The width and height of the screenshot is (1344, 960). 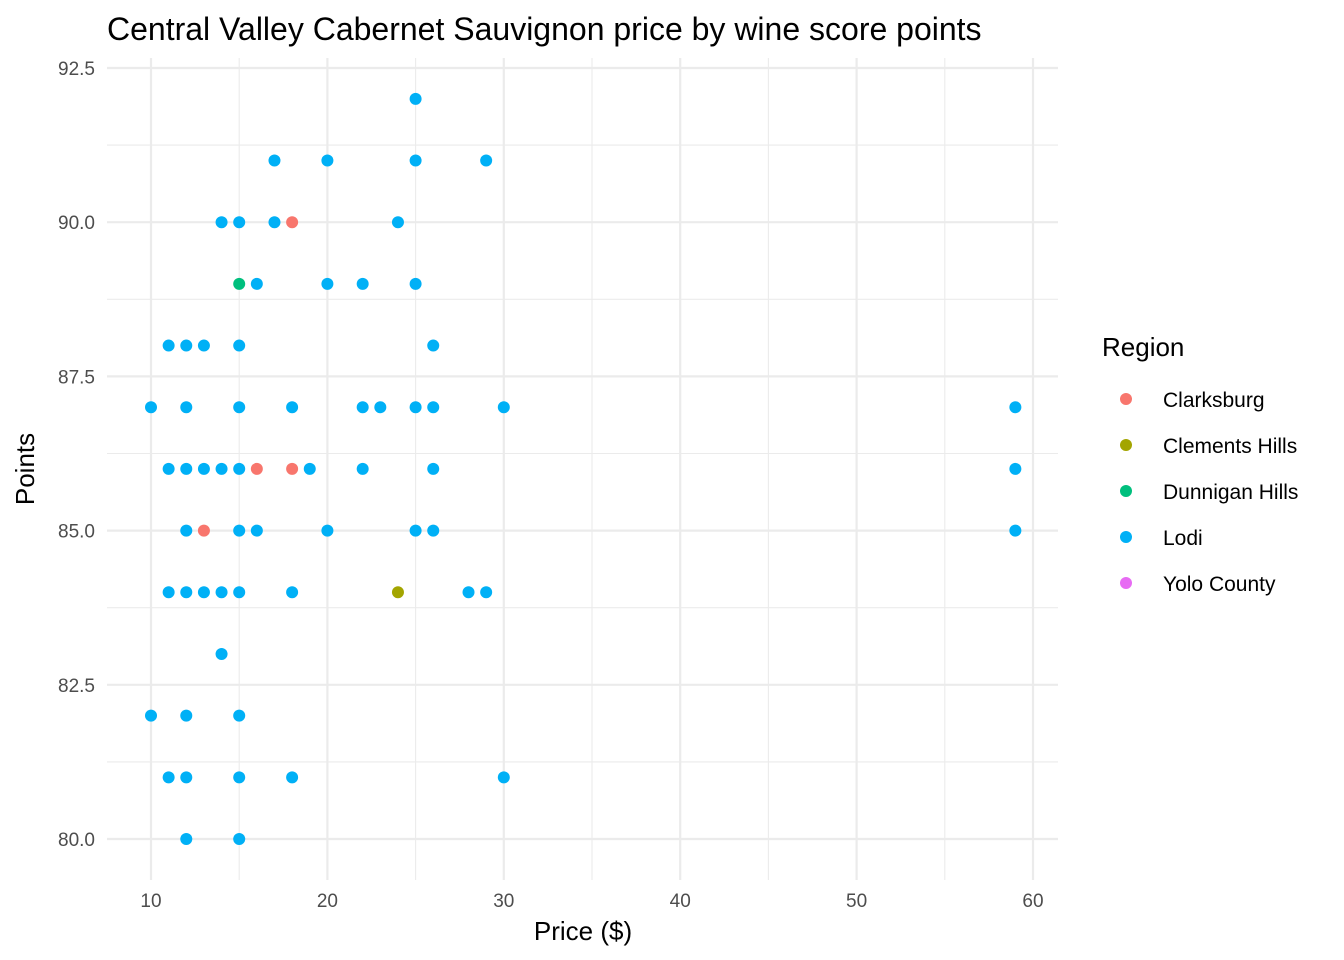 I want to click on y-tick-label: 87.5, so click(x=76, y=377).